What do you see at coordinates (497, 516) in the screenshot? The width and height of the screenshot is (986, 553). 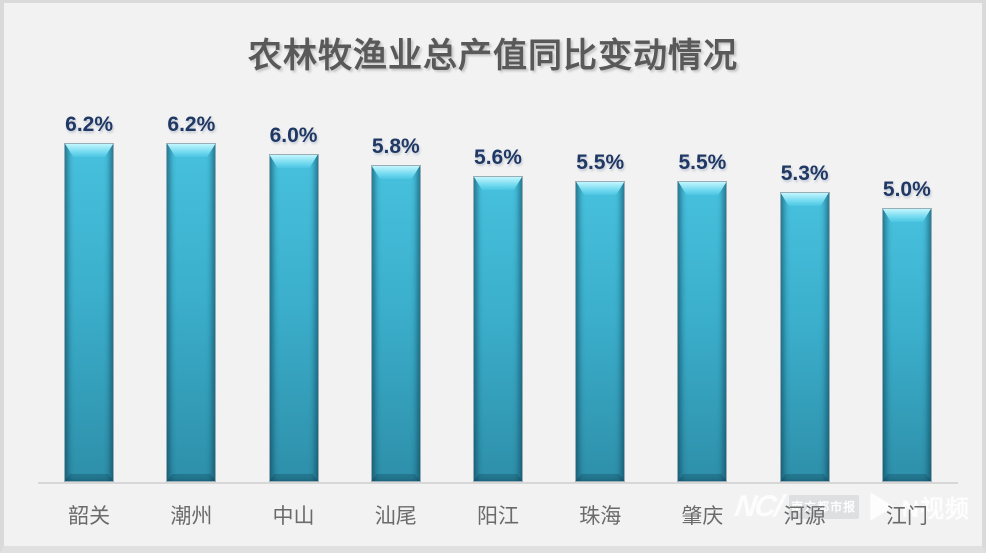 I see `category-label: 阳江` at bounding box center [497, 516].